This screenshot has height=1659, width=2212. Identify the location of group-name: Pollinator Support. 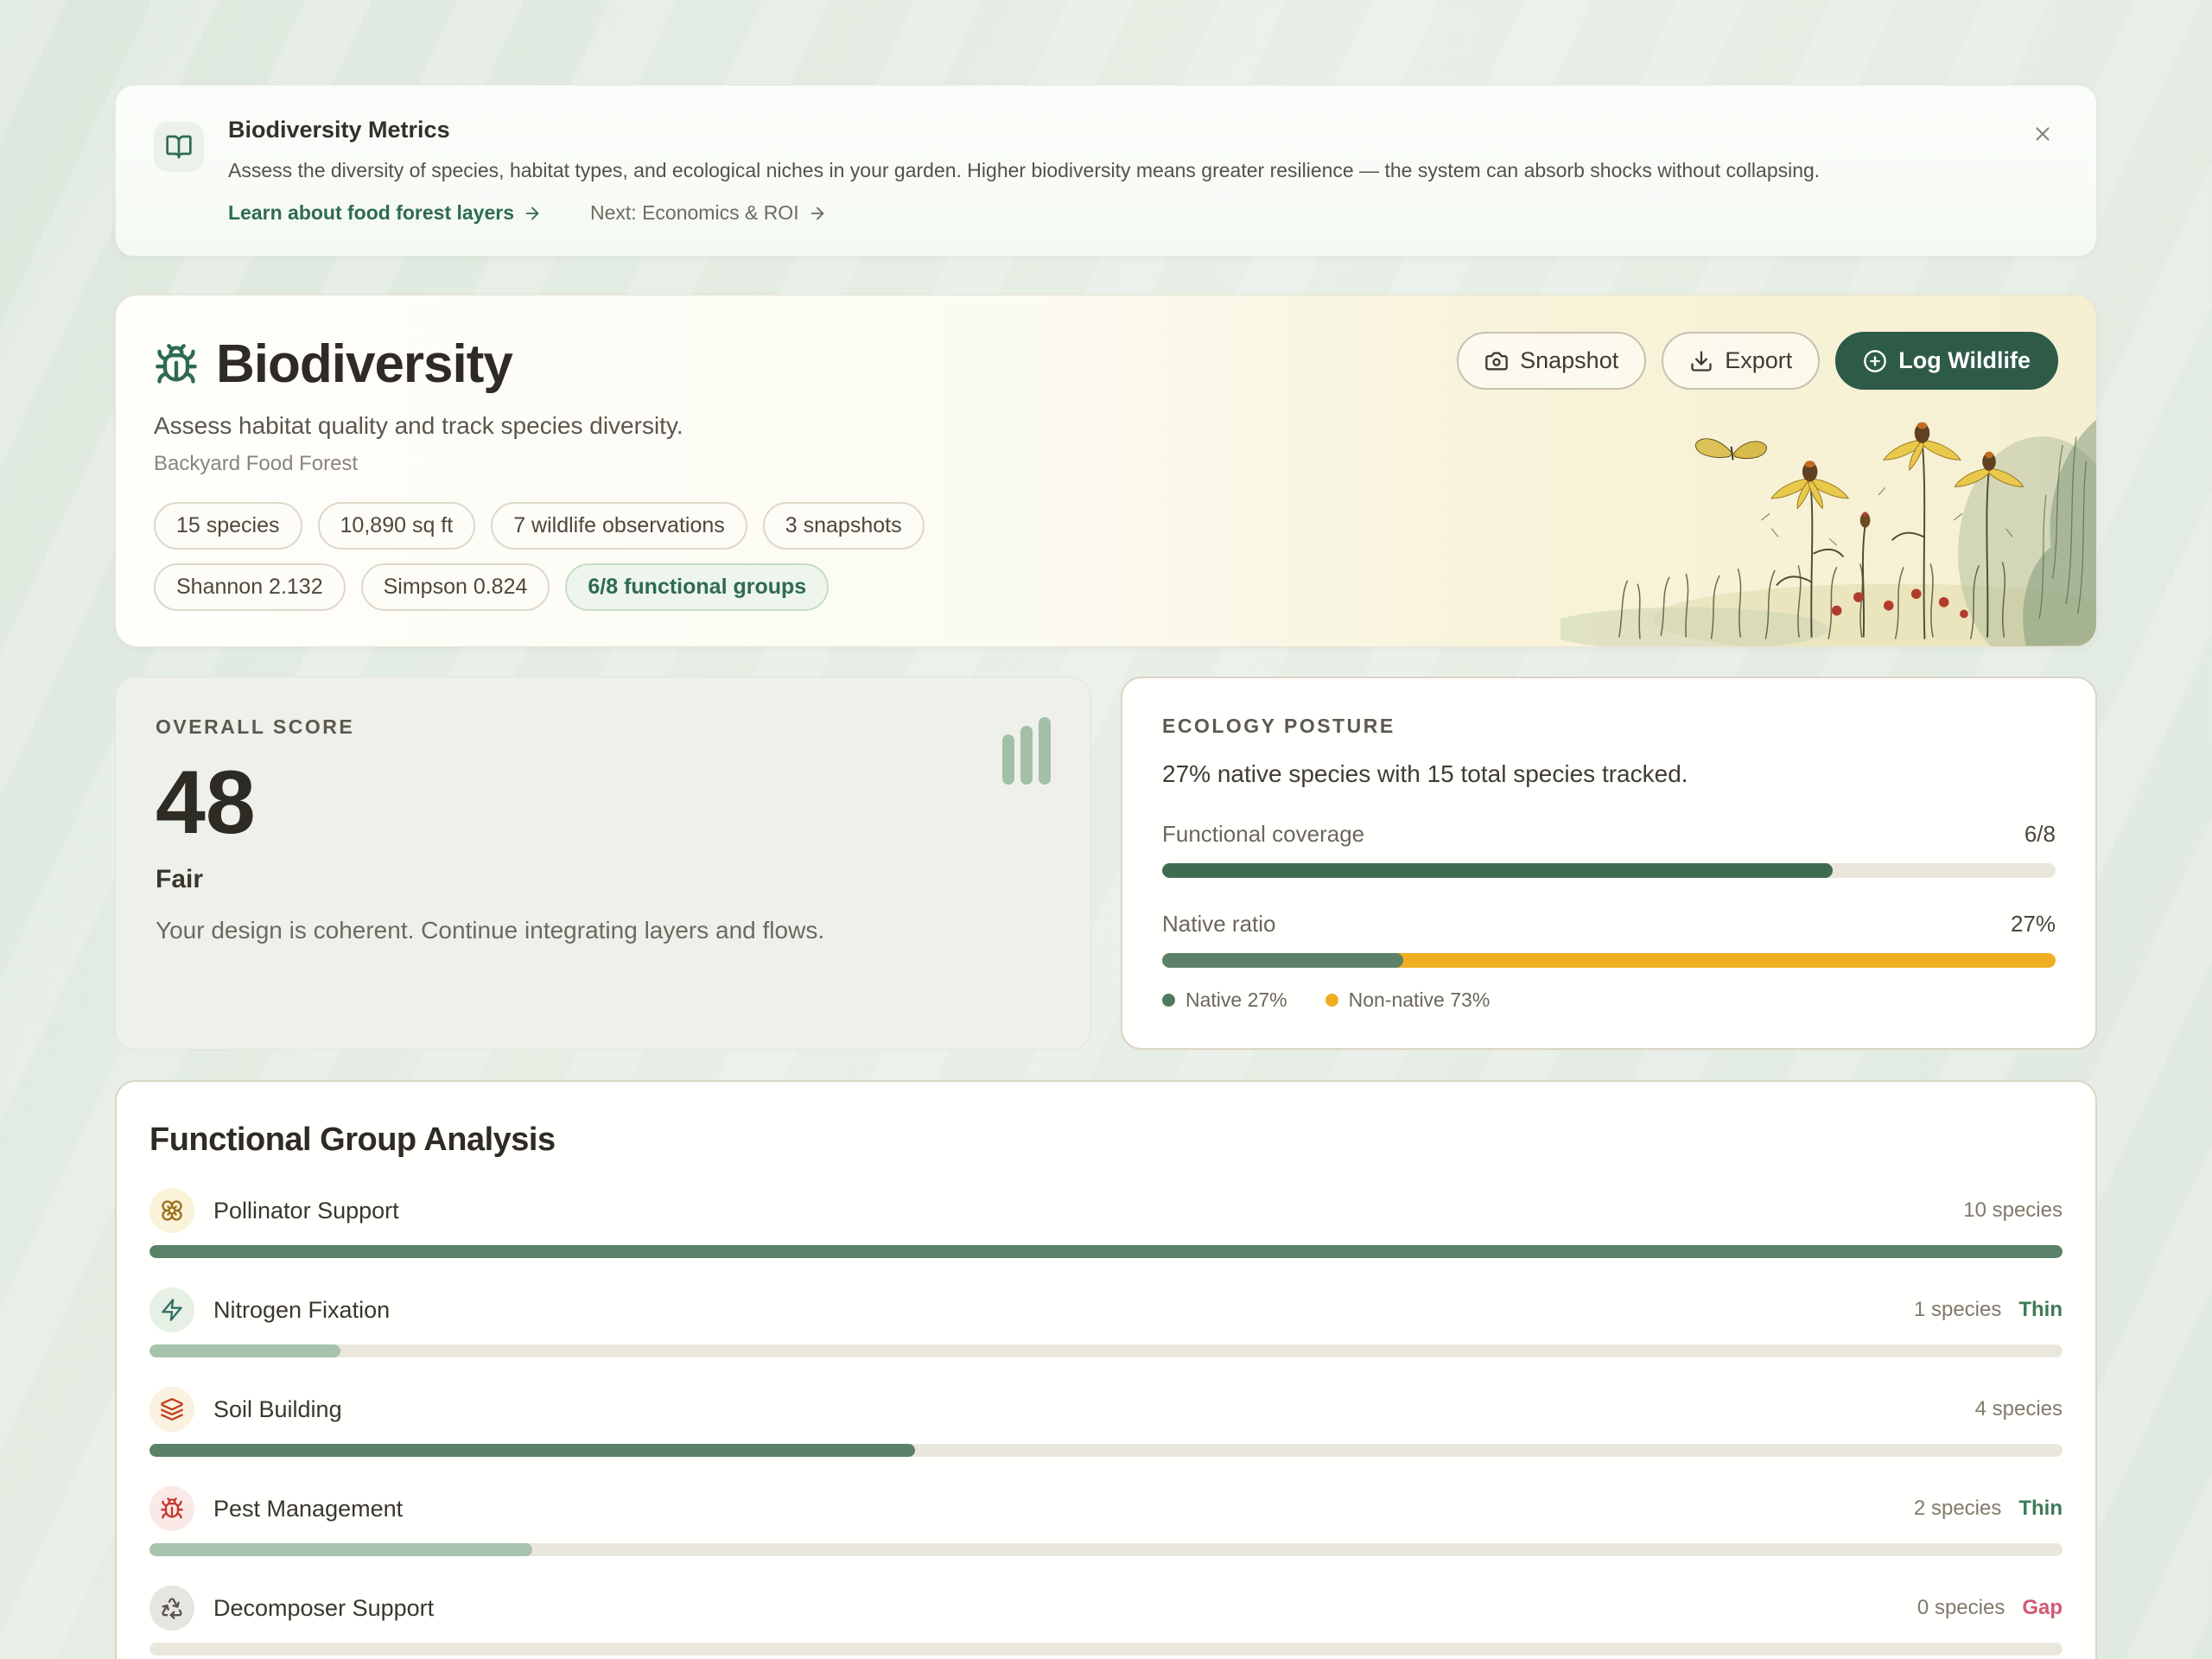
(306, 1210).